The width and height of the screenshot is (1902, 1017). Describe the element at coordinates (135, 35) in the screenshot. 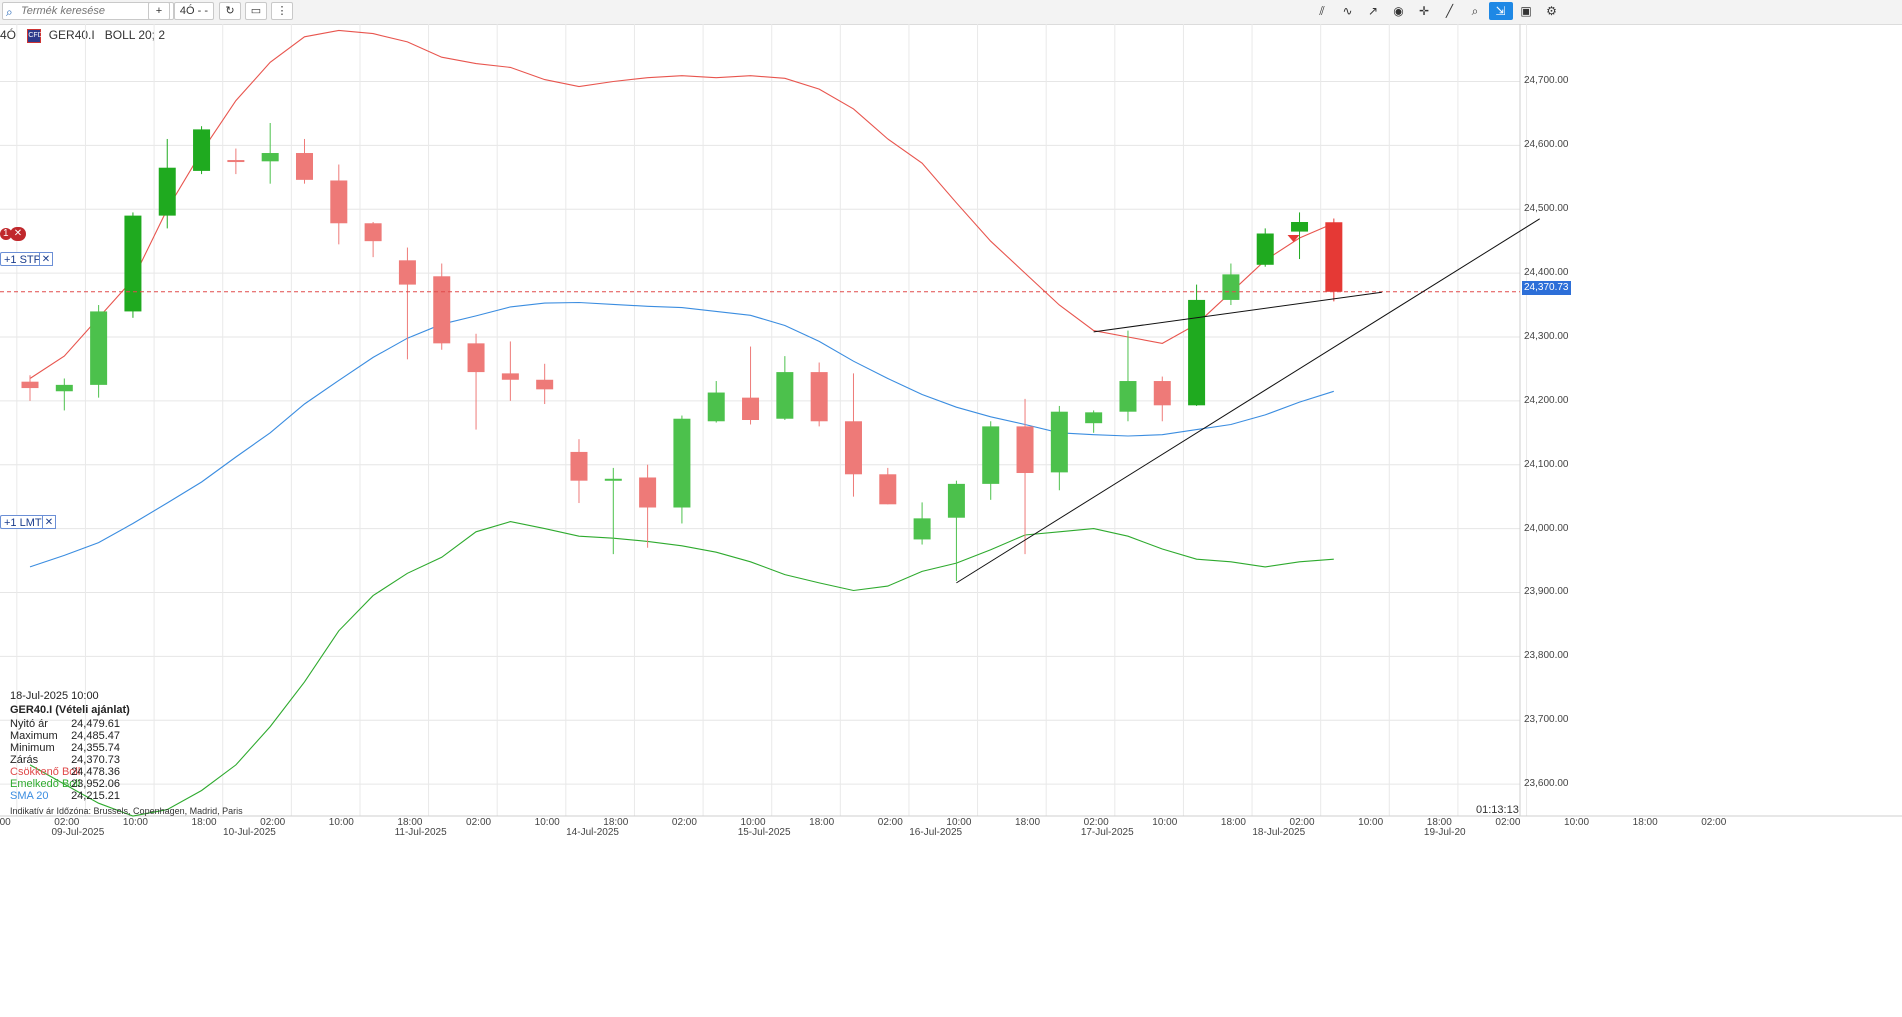

I see `legend-indicator: BOLL 20; 2` at that location.